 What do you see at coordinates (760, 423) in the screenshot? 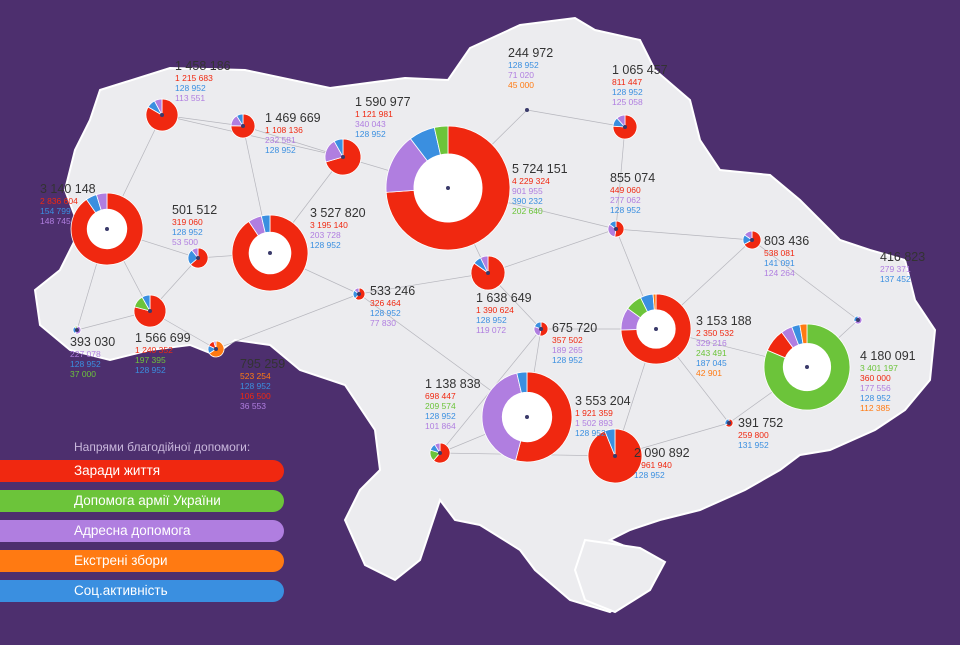
I see `region-total: 391 752` at bounding box center [760, 423].